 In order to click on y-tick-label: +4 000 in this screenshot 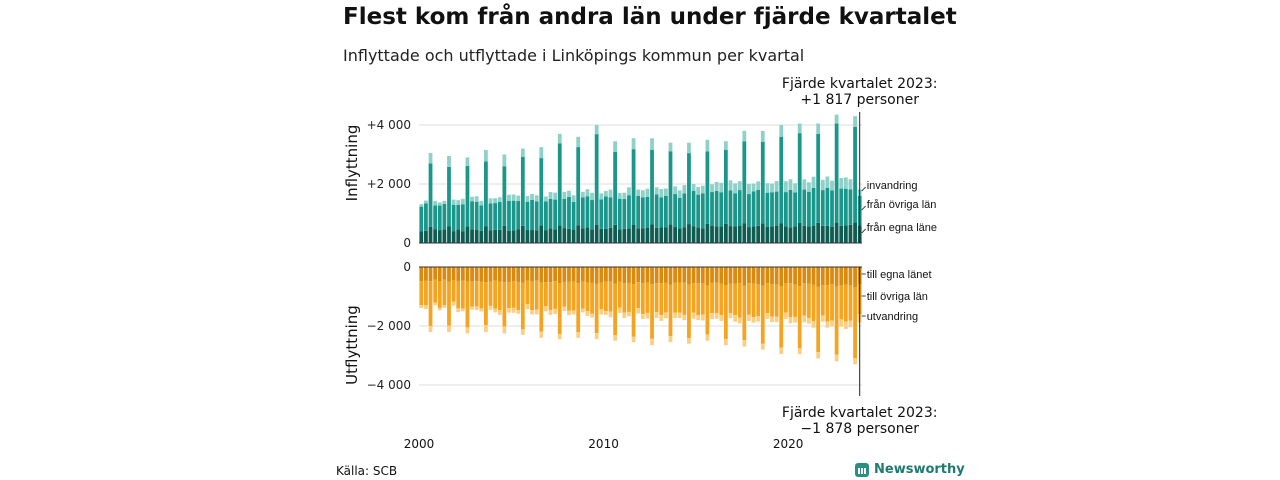, I will do `click(389, 125)`.